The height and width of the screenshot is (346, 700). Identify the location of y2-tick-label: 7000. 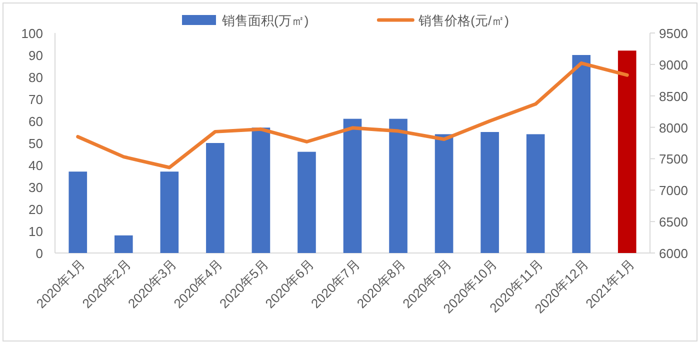
(673, 190).